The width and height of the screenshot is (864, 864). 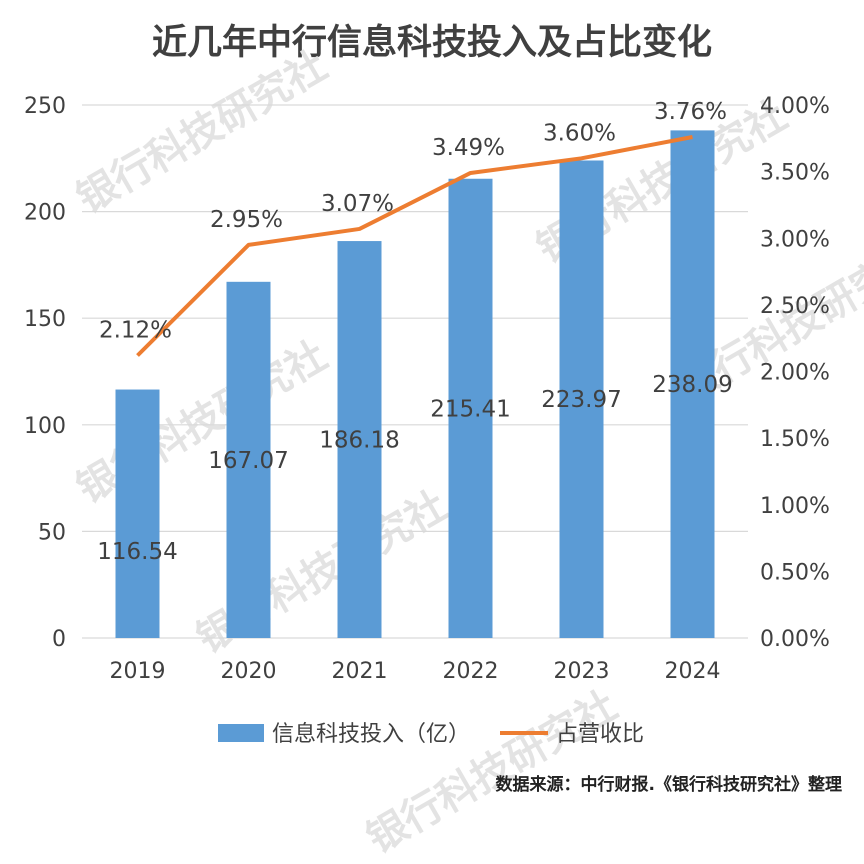 What do you see at coordinates (357, 204) in the screenshot?
I see `line-data-label: 3.07%` at bounding box center [357, 204].